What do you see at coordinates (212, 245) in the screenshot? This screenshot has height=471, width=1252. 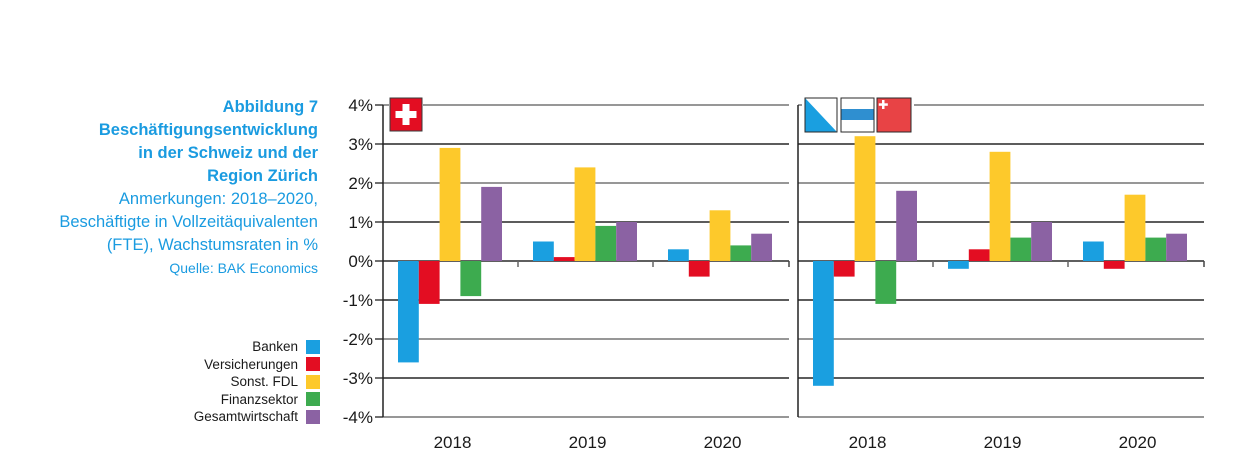 I see `figure-note-line-3: (FTE), Wachstumsraten in %` at bounding box center [212, 245].